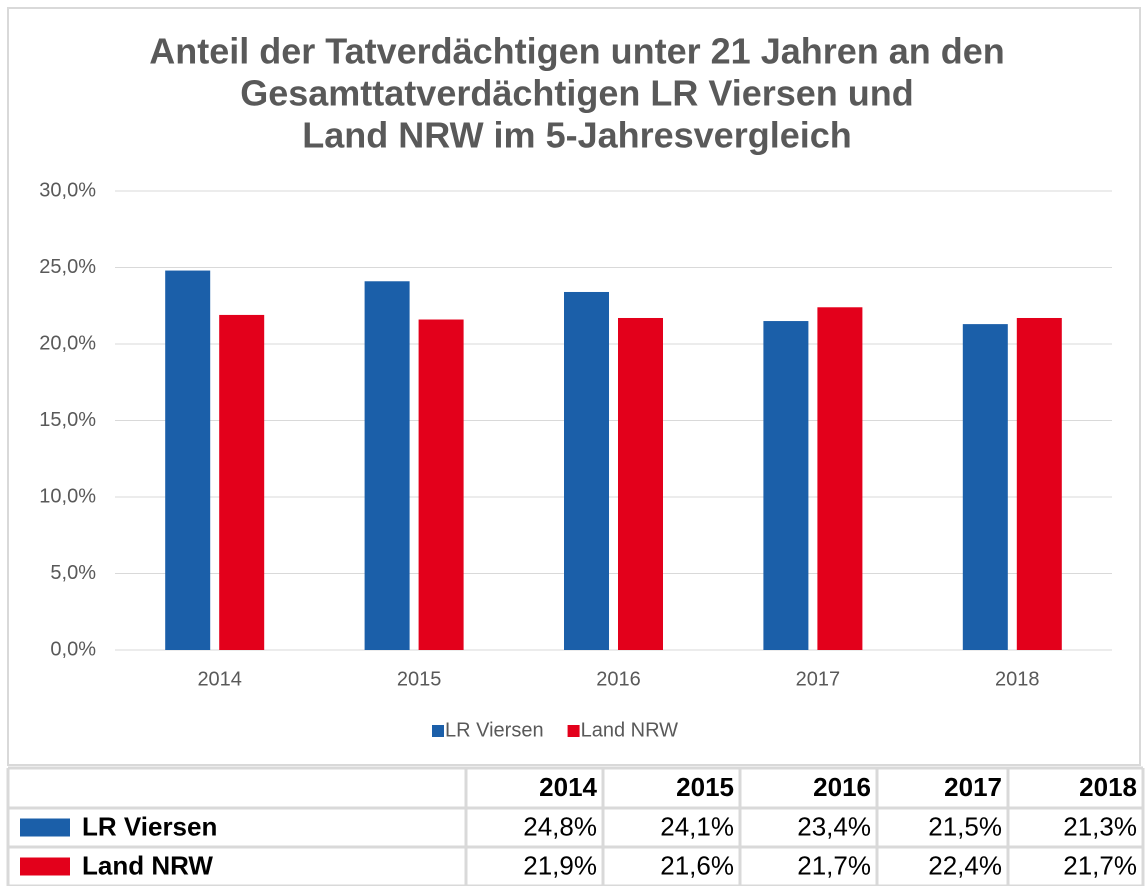 The width and height of the screenshot is (1147, 886). What do you see at coordinates (1017, 679) in the screenshot?
I see `x-tick-label: 2018` at bounding box center [1017, 679].